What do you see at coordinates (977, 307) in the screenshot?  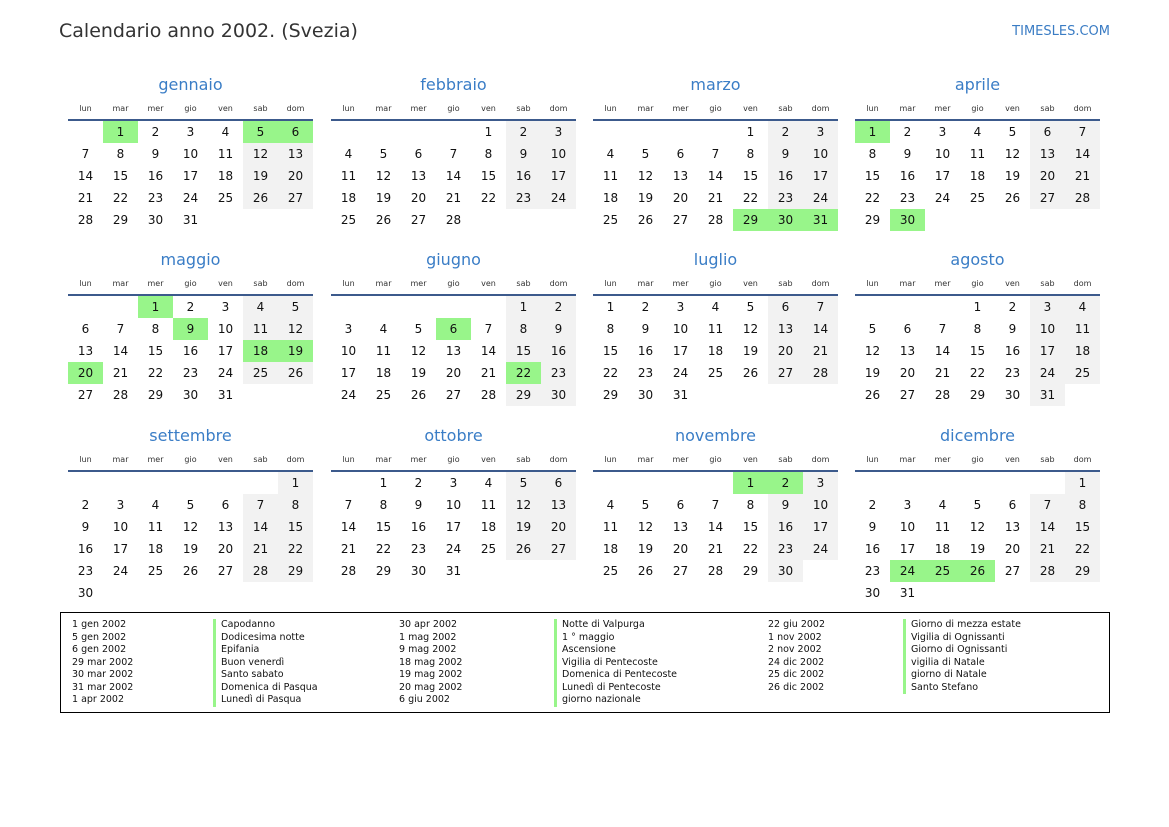 I see `day-cell: 1` at bounding box center [977, 307].